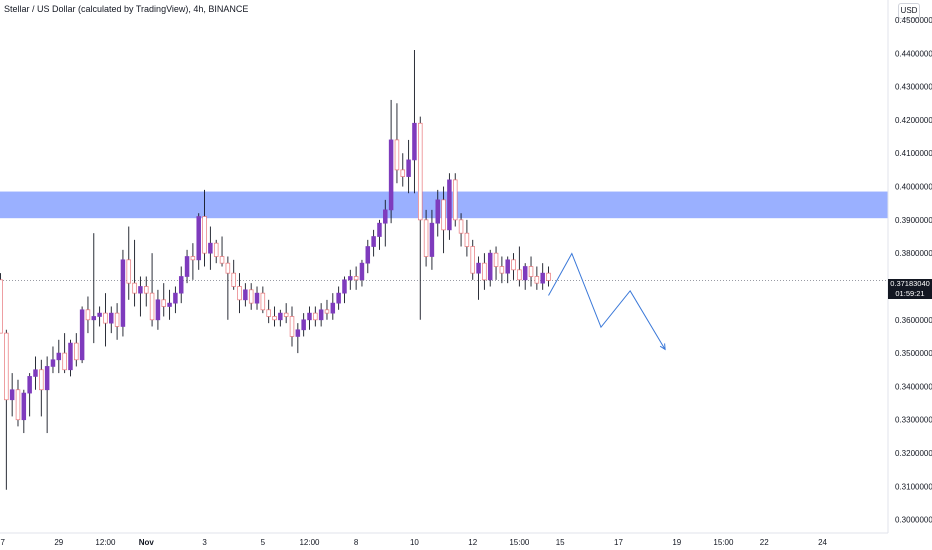 The width and height of the screenshot is (932, 550). I want to click on last-price-tag: 0.37183040 01:59:21, so click(910, 289).